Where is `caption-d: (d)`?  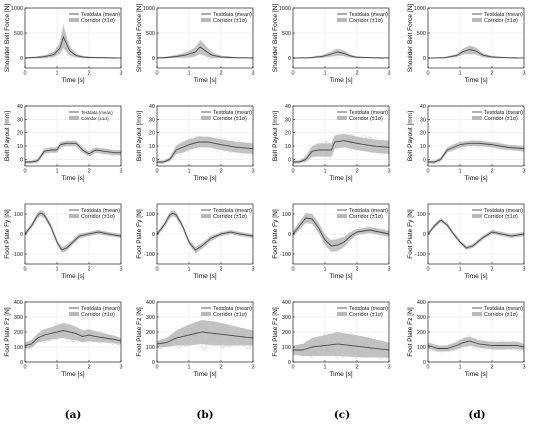 caption-d: (d) is located at coordinates (476, 415).